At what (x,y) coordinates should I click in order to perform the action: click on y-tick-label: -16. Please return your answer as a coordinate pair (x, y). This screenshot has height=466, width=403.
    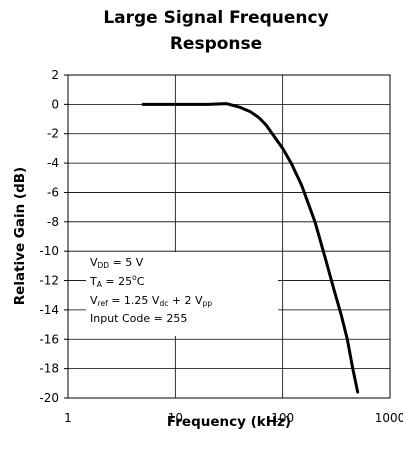
    Looking at the image, I should click on (49, 339).